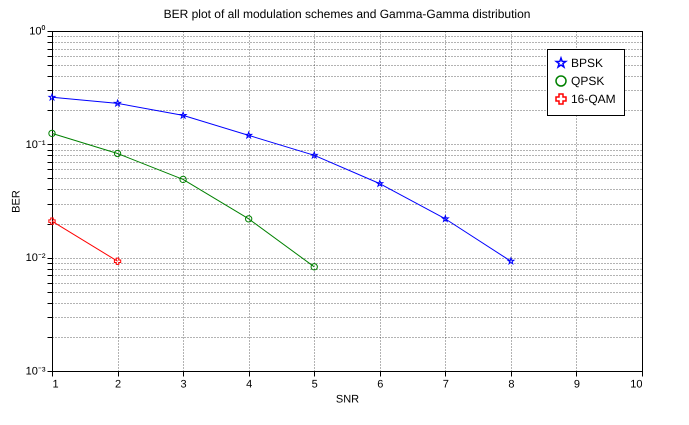 The image size is (689, 425). What do you see at coordinates (347, 14) in the screenshot?
I see `chart-title: BER plot of all modulation schemes and Gamma-Gamma distribution` at bounding box center [347, 14].